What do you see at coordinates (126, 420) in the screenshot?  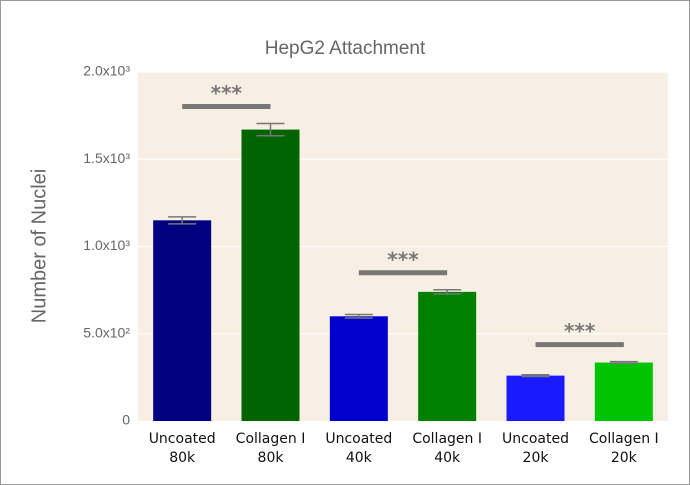 I see `y-tick-label: 0` at bounding box center [126, 420].